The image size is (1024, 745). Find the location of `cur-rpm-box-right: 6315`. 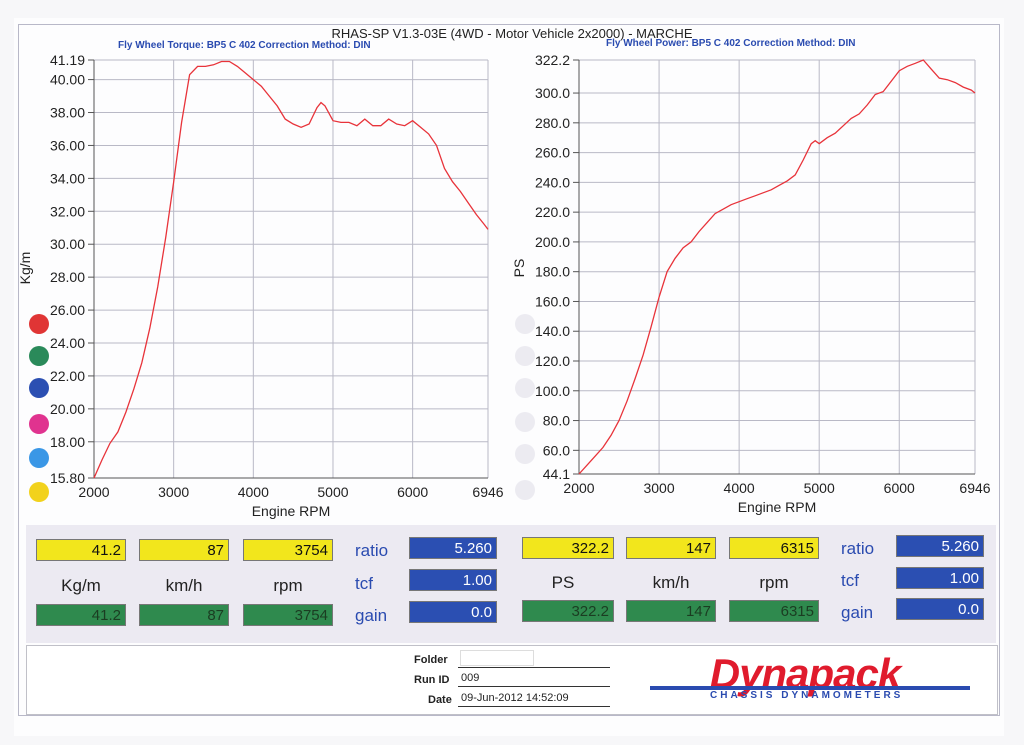

cur-rpm-box-right: 6315 is located at coordinates (774, 611).